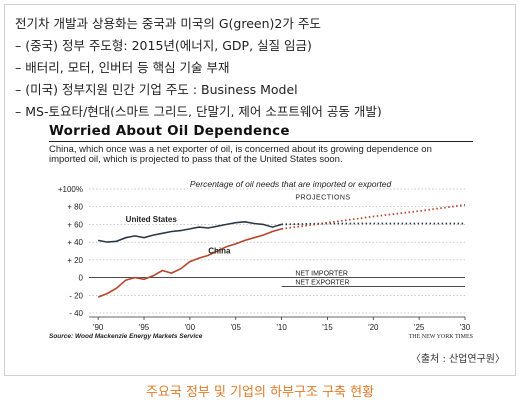 Image resolution: width=520 pixels, height=408 pixels. I want to click on y-tick-label: +100%, so click(70, 189).